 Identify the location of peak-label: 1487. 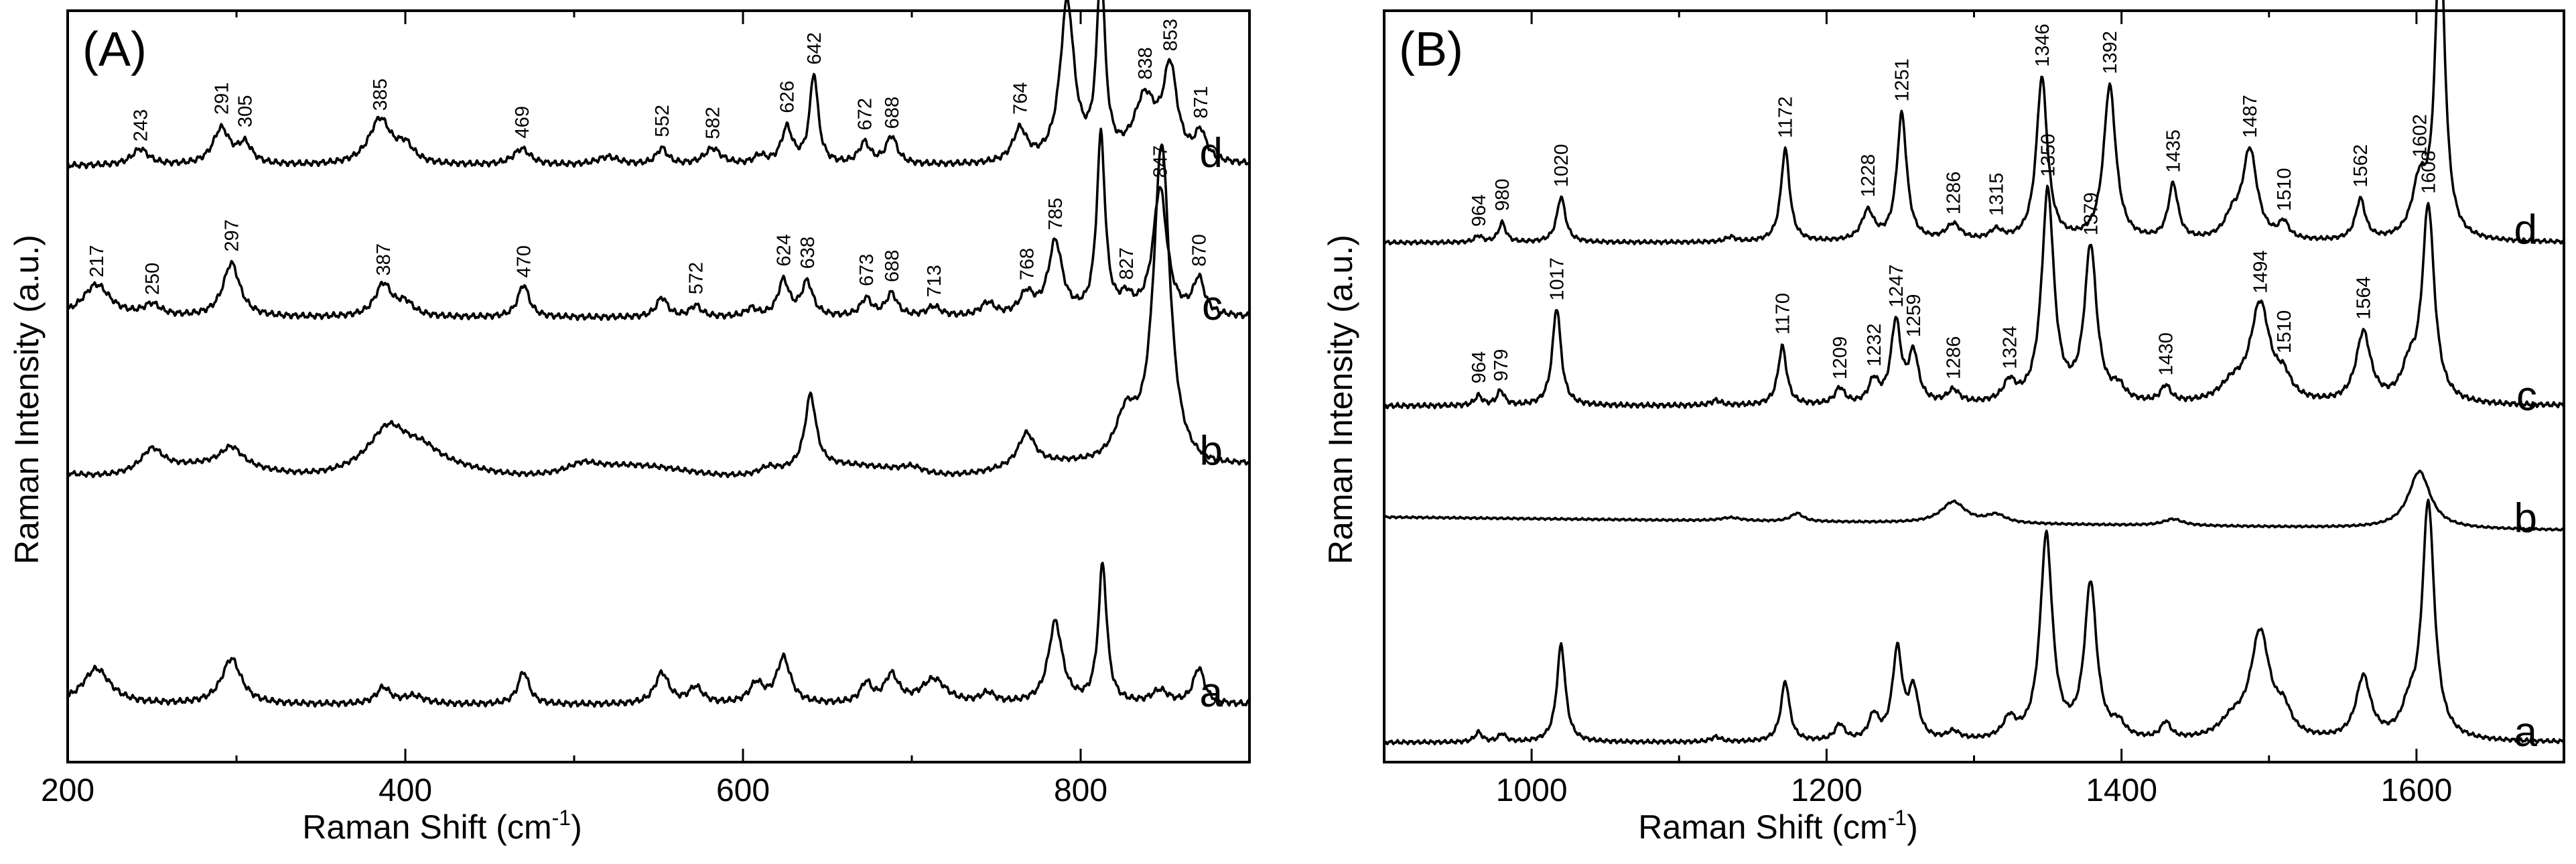
(2251, 116).